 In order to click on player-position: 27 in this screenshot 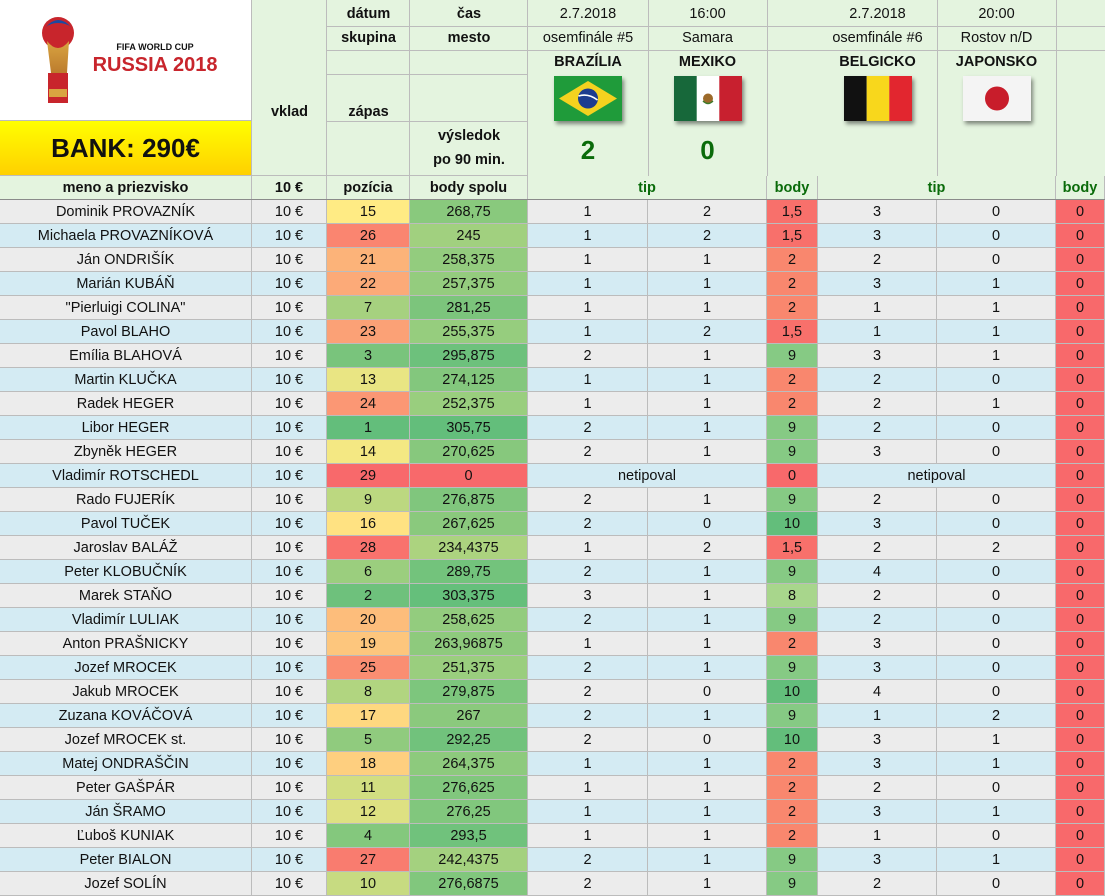, I will do `click(368, 860)`.